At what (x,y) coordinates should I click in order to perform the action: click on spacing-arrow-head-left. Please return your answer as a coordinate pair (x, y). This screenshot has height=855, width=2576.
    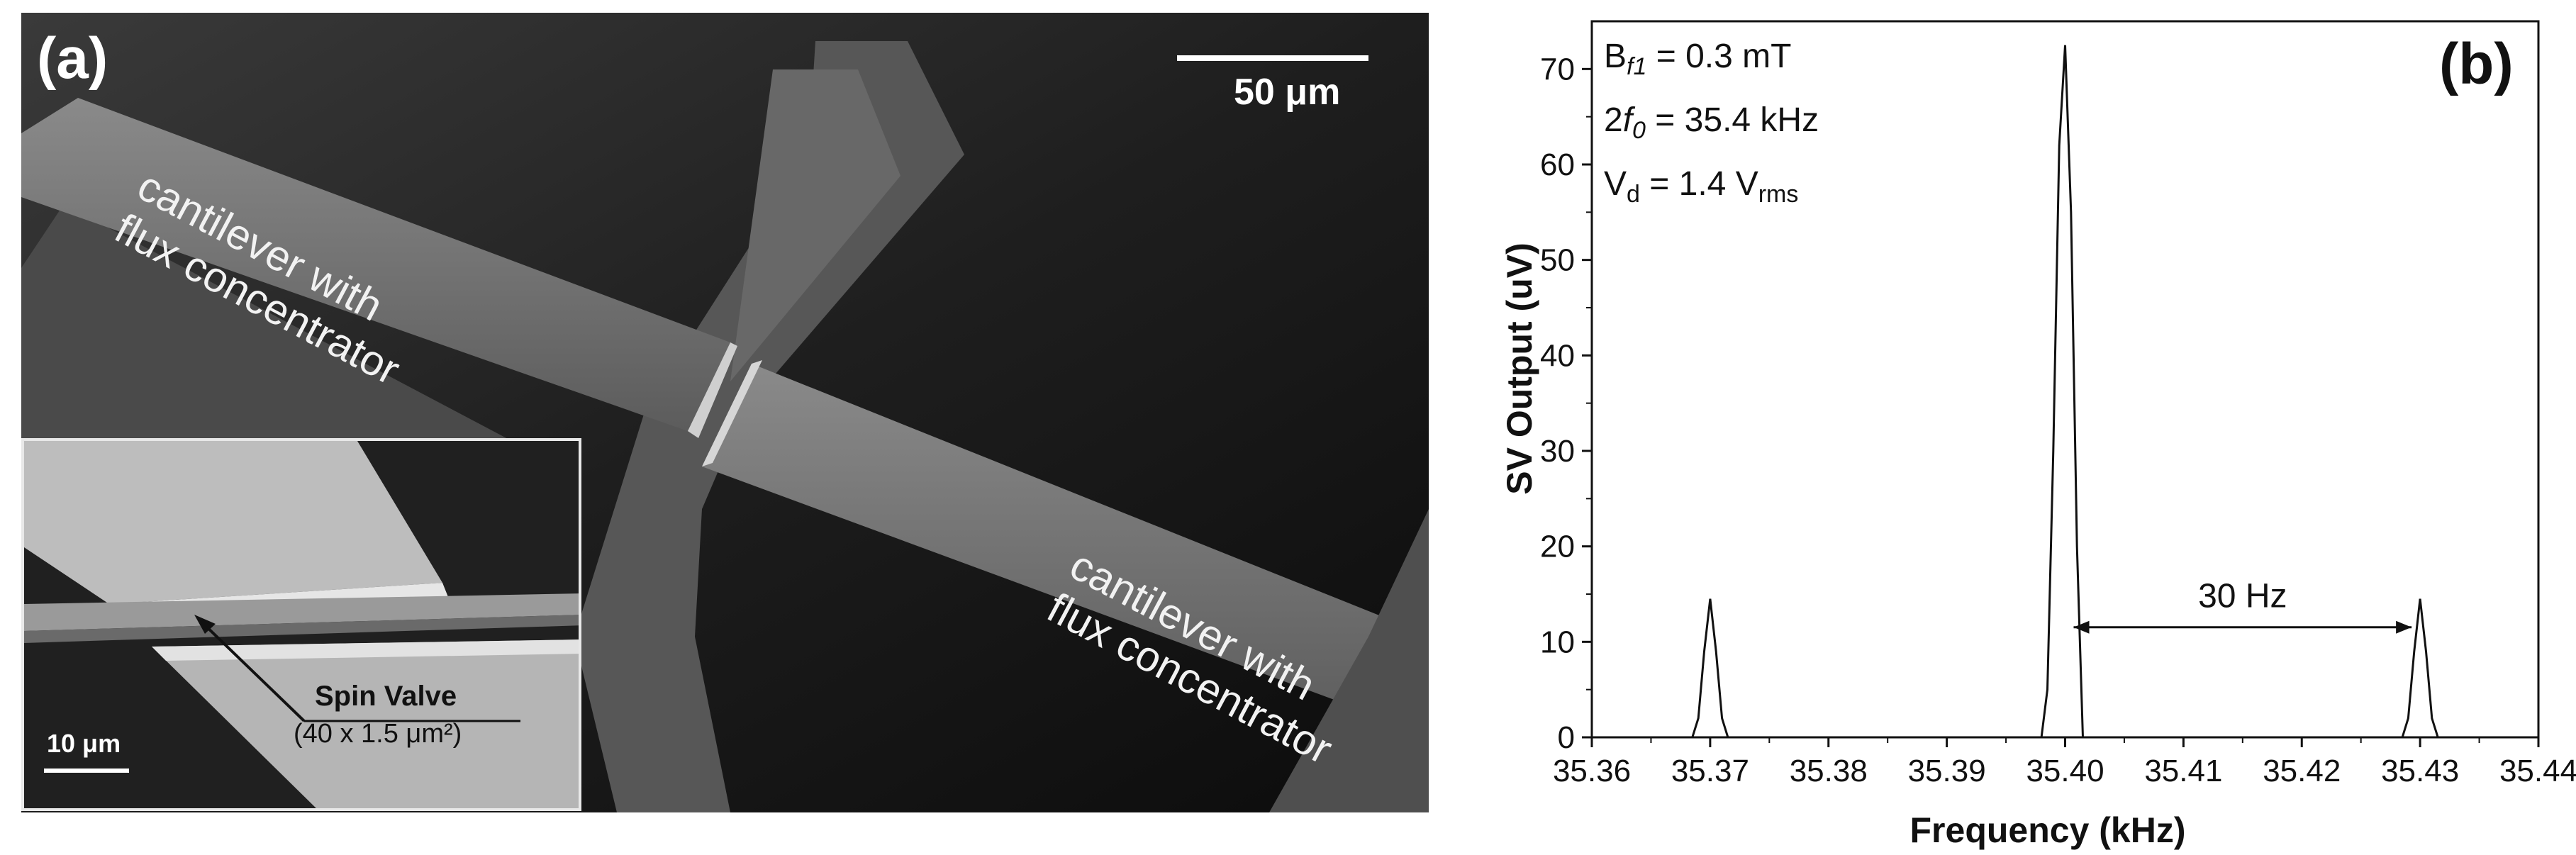
    Looking at the image, I should click on (2081, 627).